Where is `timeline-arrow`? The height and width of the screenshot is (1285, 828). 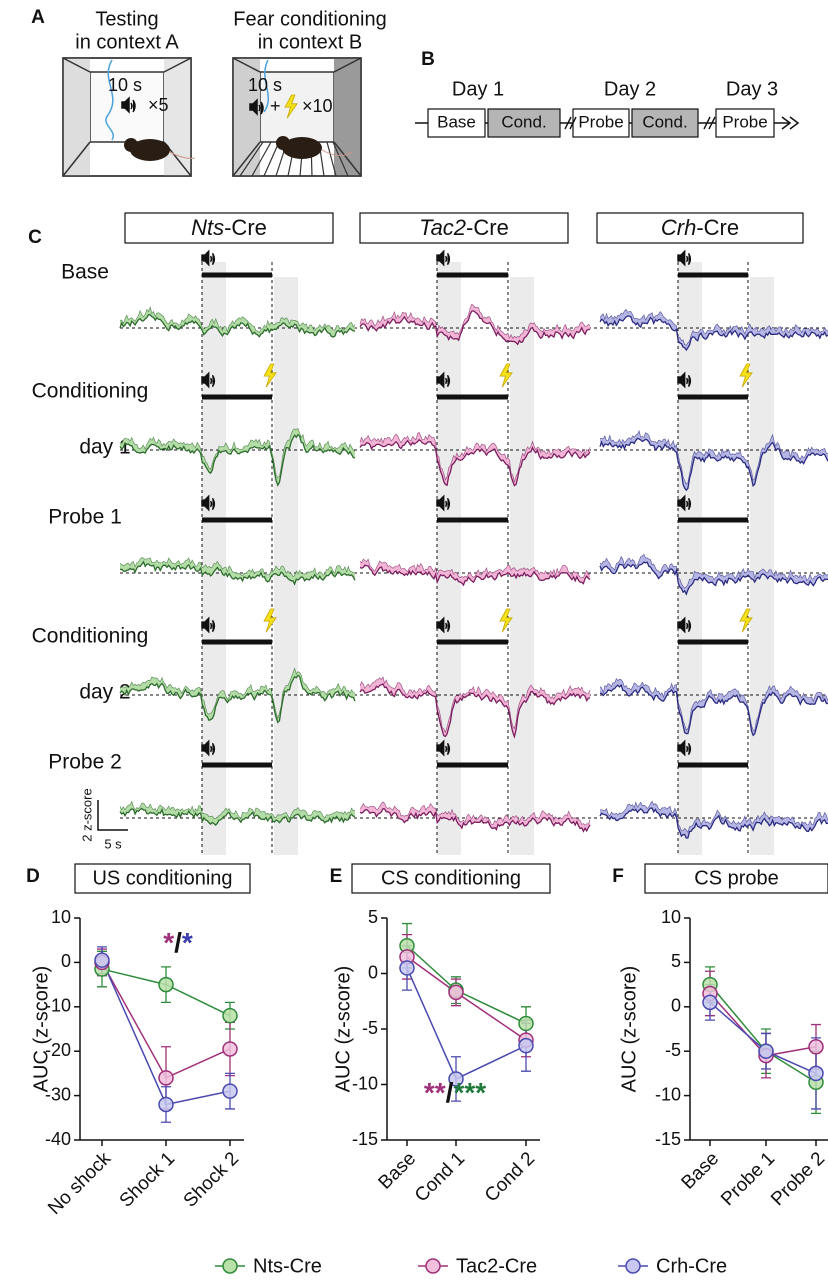 timeline-arrow is located at coordinates (790, 123).